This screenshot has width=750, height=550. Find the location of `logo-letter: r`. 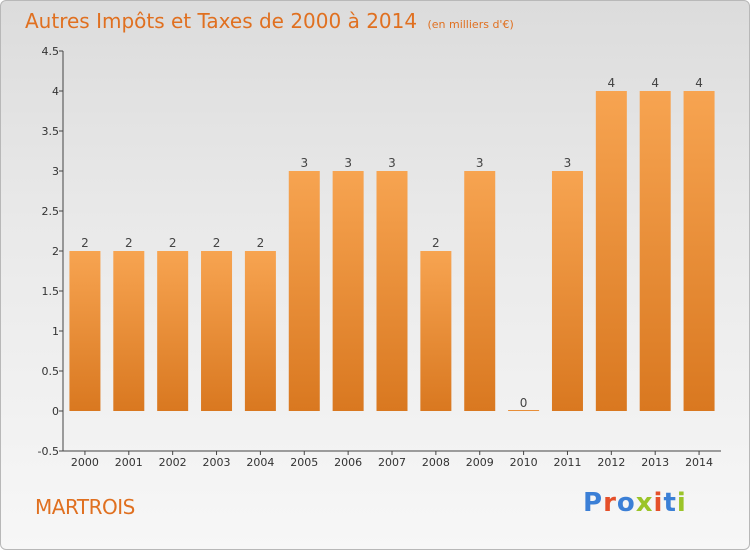

logo-letter: r is located at coordinates (610, 503).